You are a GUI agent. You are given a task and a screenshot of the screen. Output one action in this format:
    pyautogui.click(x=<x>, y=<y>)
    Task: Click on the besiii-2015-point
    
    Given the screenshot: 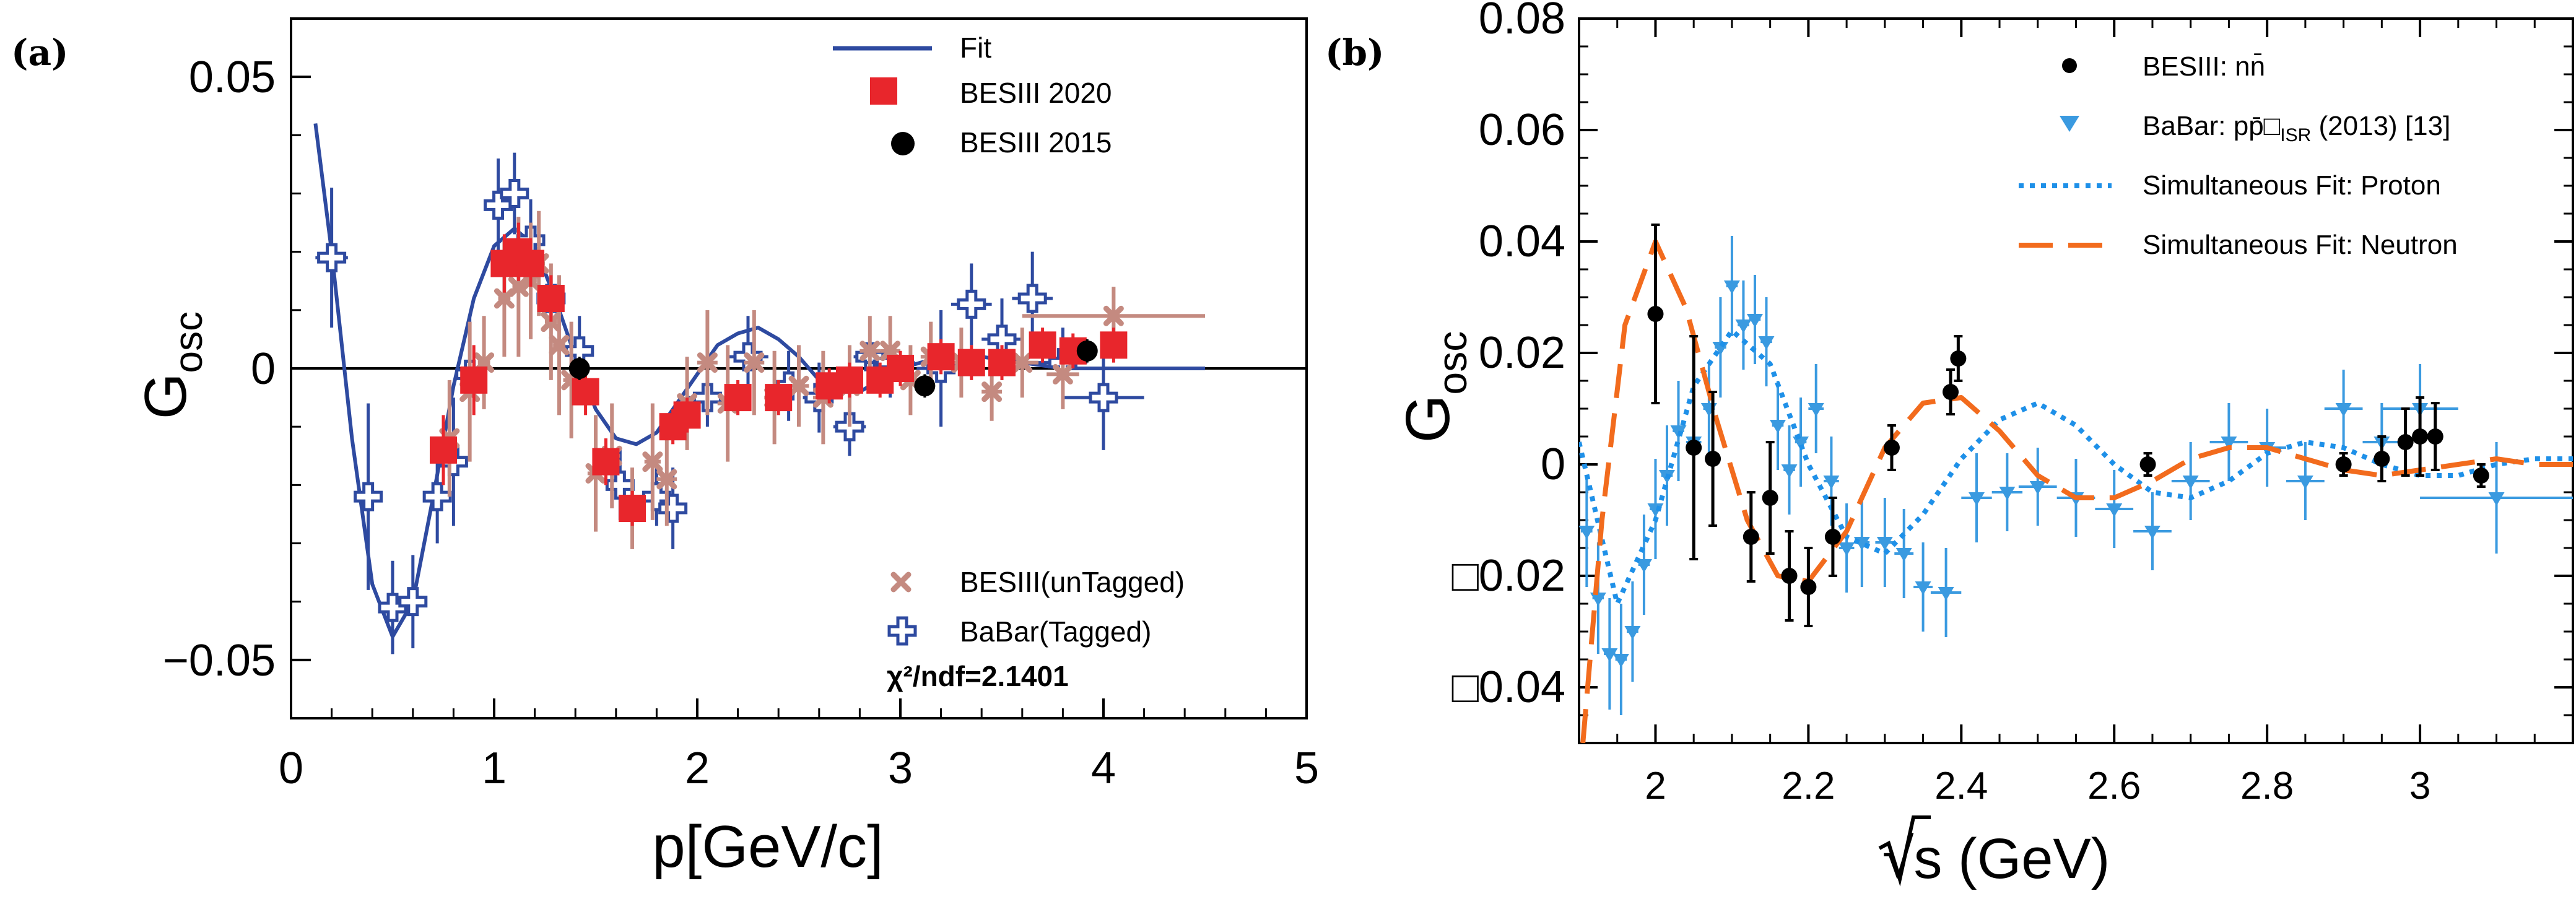 What is the action you would take?
    pyautogui.click(x=1087, y=351)
    